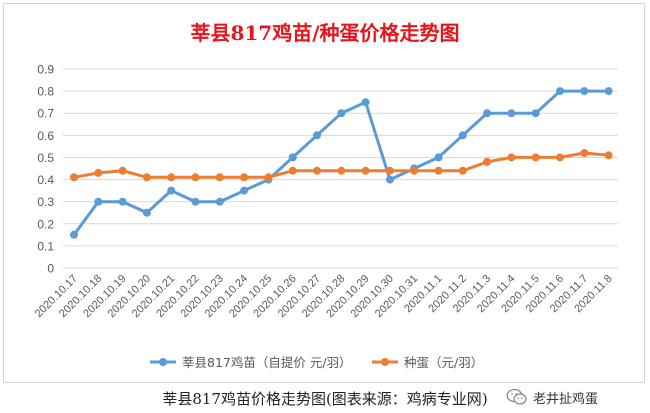  Describe the element at coordinates (443, 362) in the screenshot. I see `legend-label: 种蛋（元/羽）` at that location.